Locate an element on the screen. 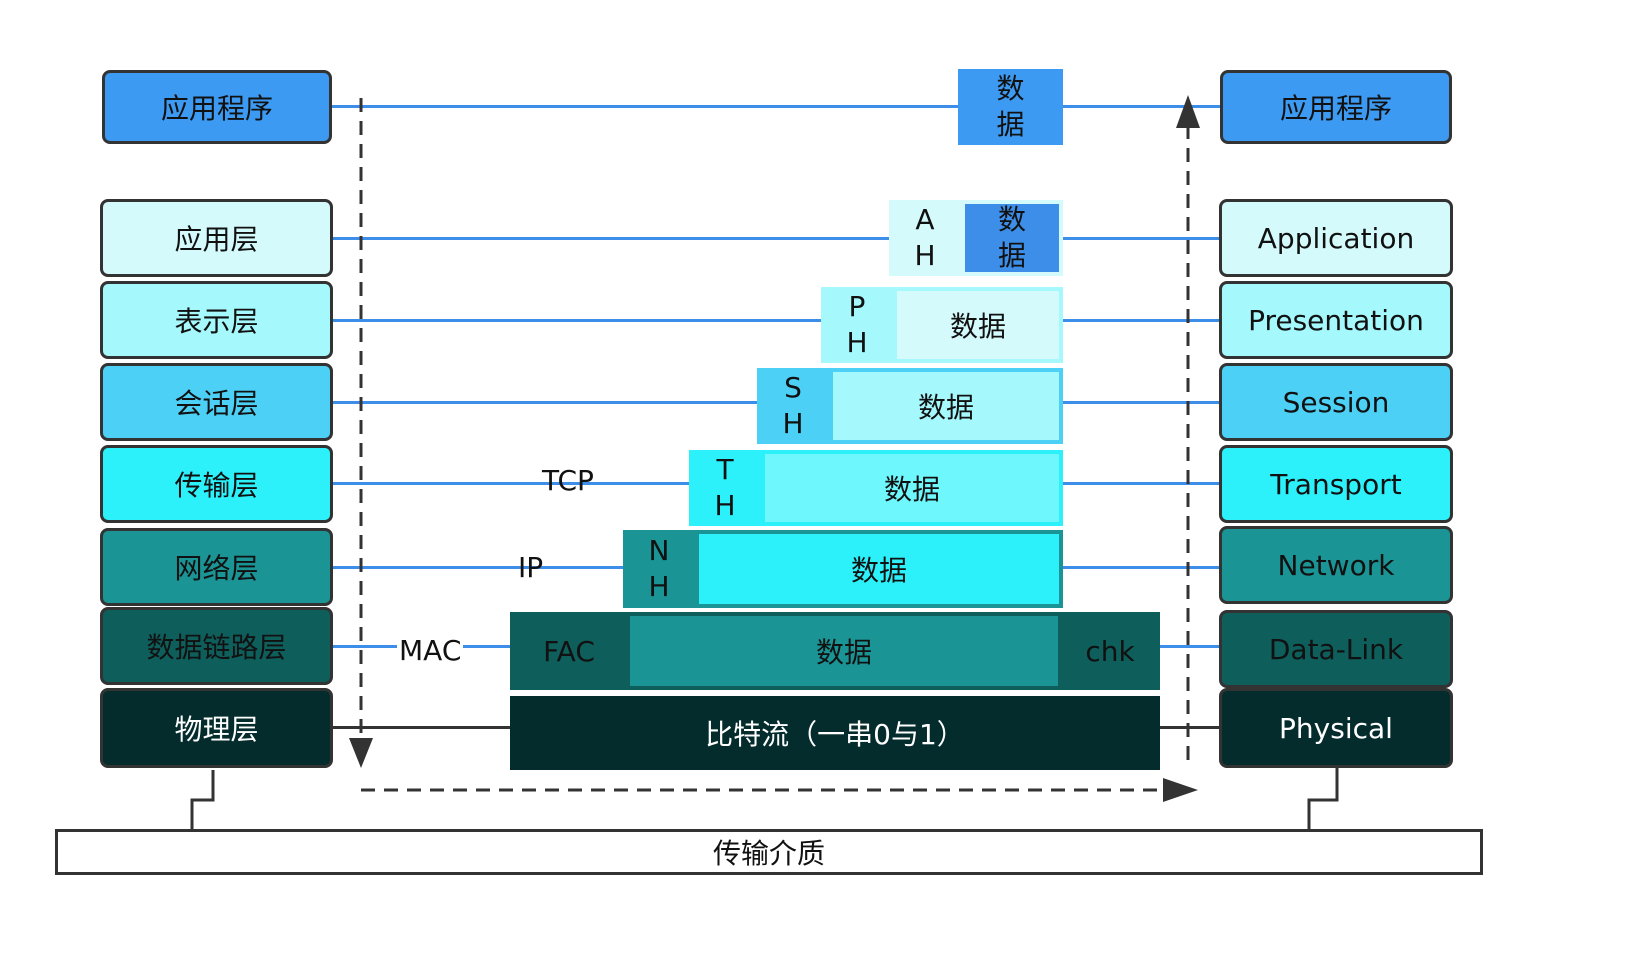 This screenshot has height=976, width=1640. nh-header: N H is located at coordinates (659, 569).